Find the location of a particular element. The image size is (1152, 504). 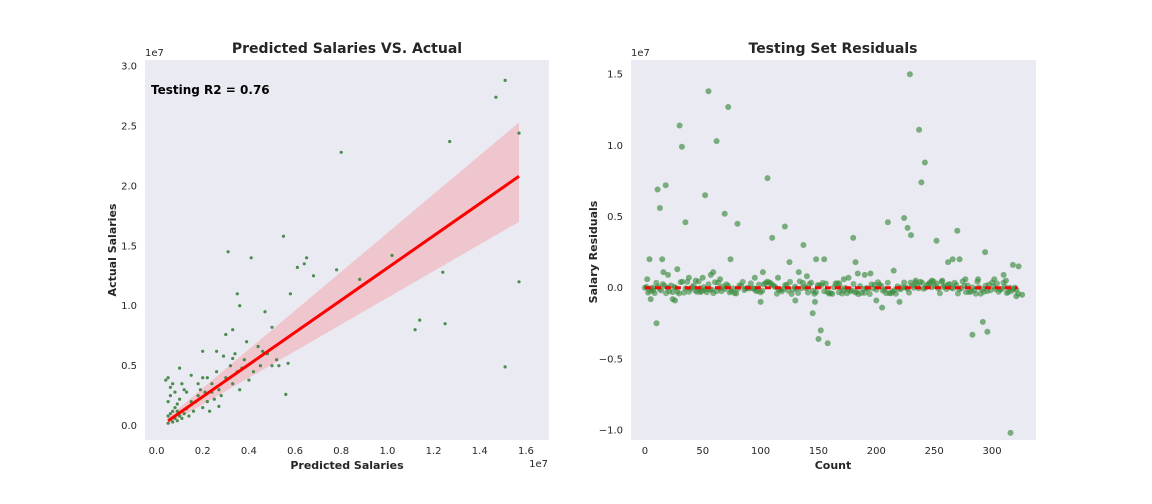

y-axis-label: Salary Residuals is located at coordinates (593, 251).